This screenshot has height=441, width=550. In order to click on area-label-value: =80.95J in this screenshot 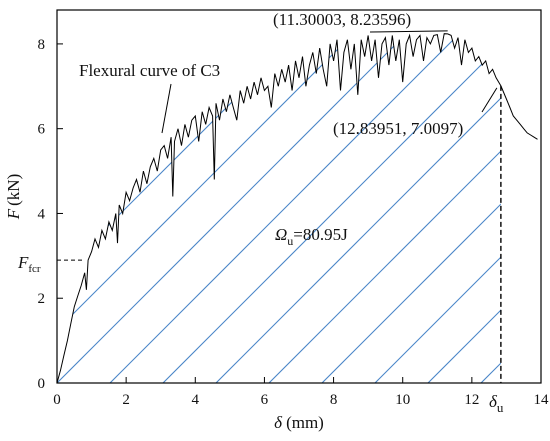, I will do `click(320, 234)`.